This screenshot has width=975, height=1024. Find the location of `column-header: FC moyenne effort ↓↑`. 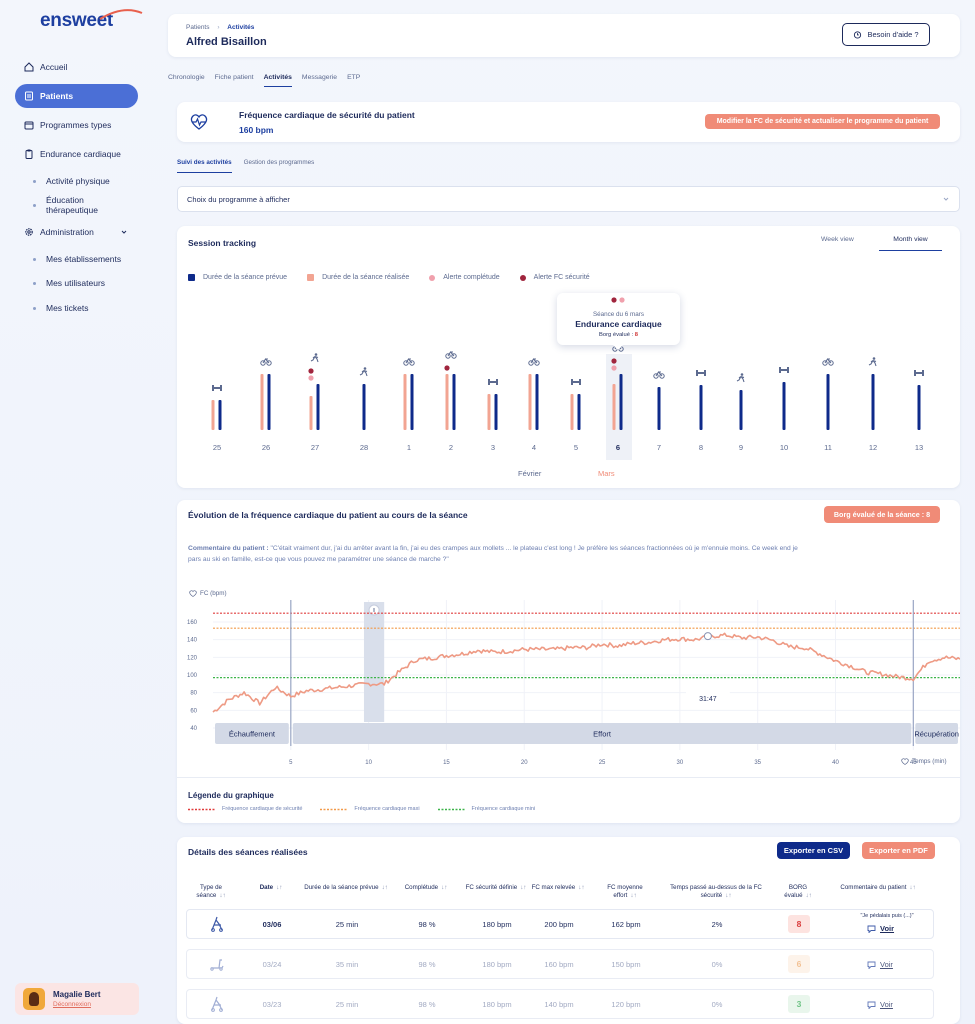

column-header: FC moyenne effort ↓↑ is located at coordinates (625, 892).